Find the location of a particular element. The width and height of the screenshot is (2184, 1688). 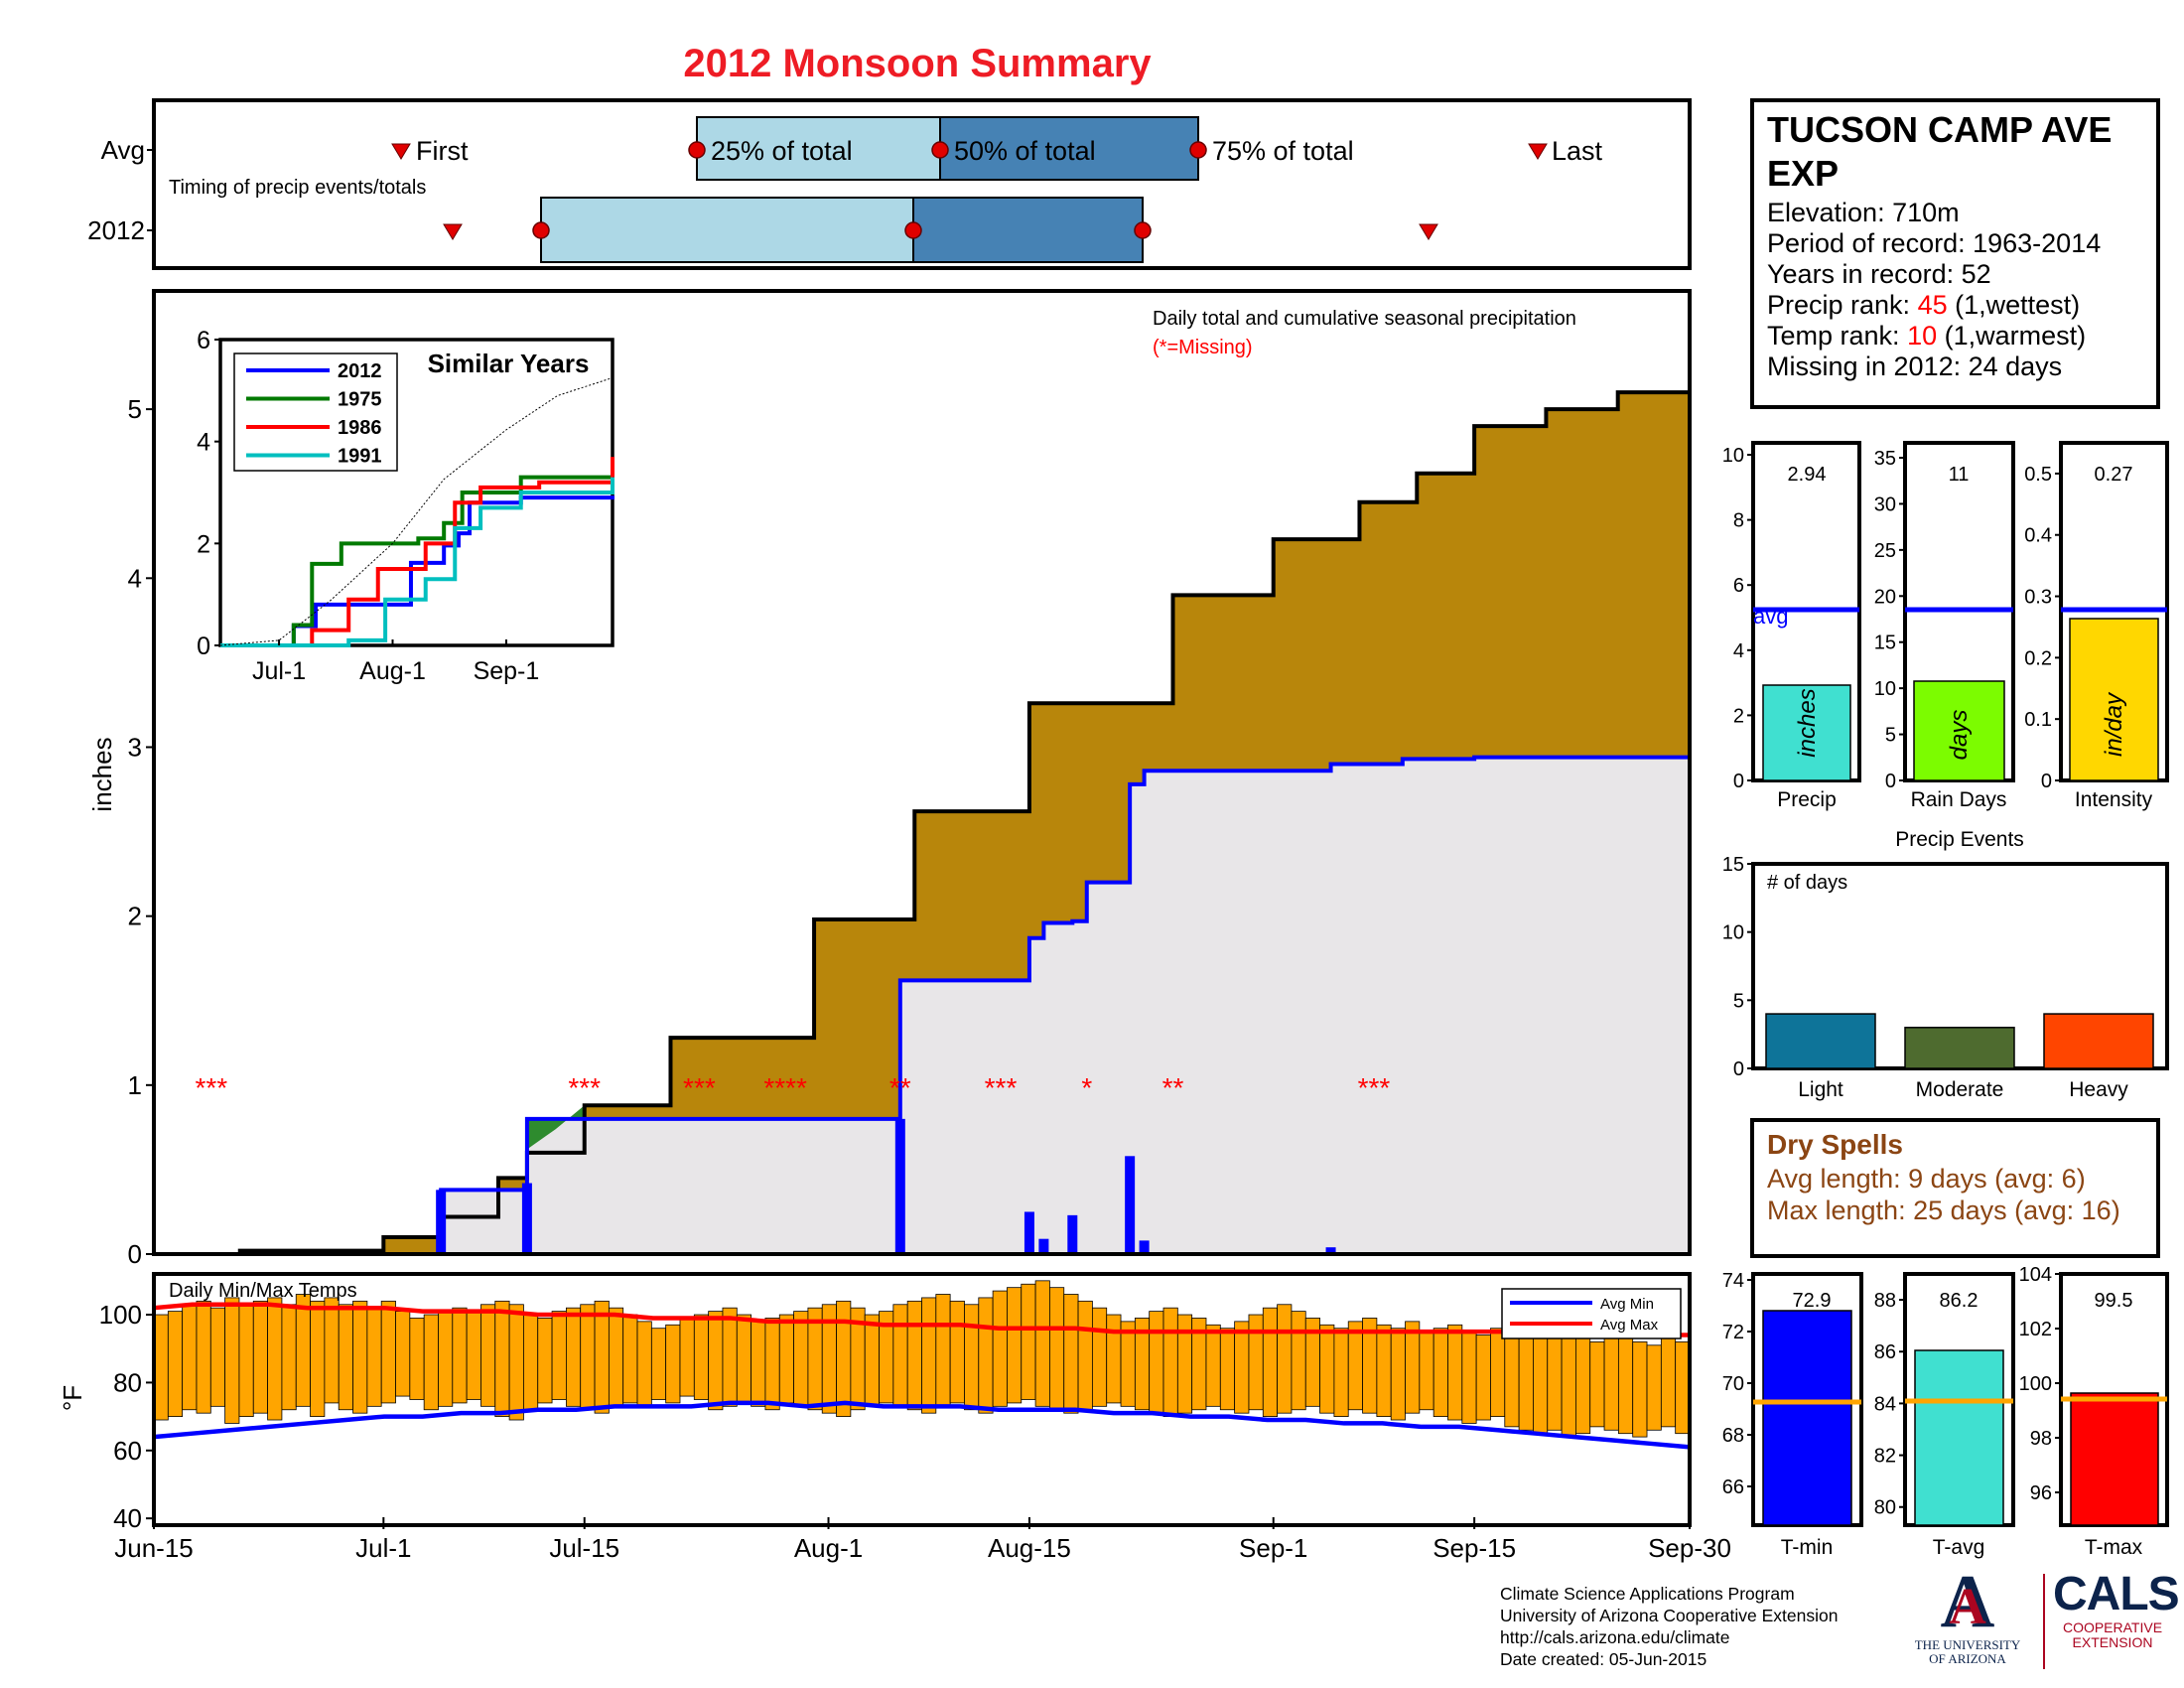

temps-legend-max: Avg Max is located at coordinates (1629, 1325).